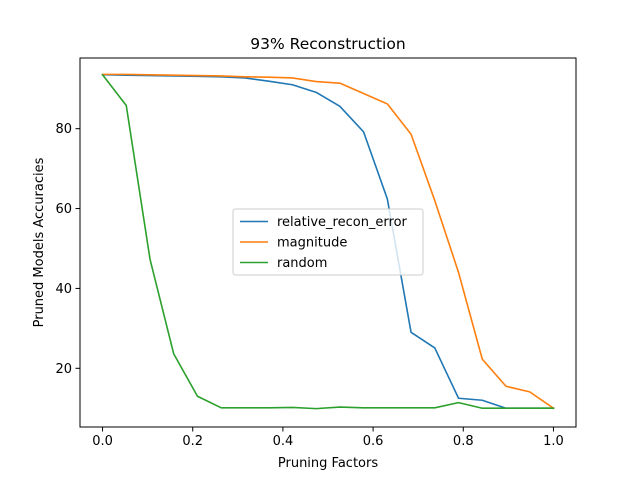  I want to click on y-tick-label: 60, so click(63, 209).